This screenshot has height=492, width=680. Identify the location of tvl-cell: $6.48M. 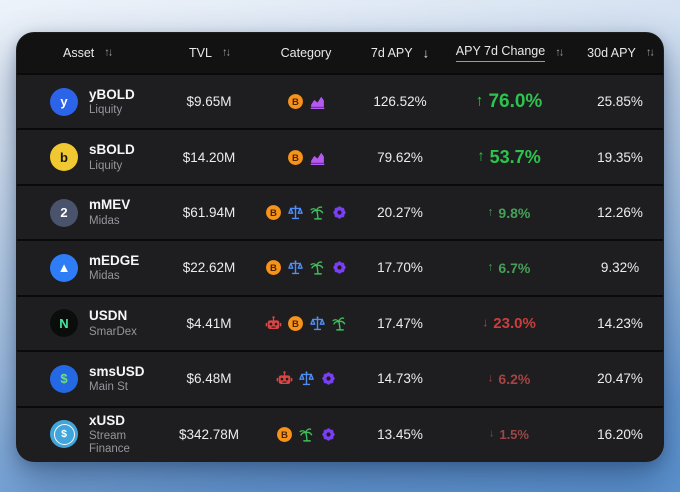
(209, 379).